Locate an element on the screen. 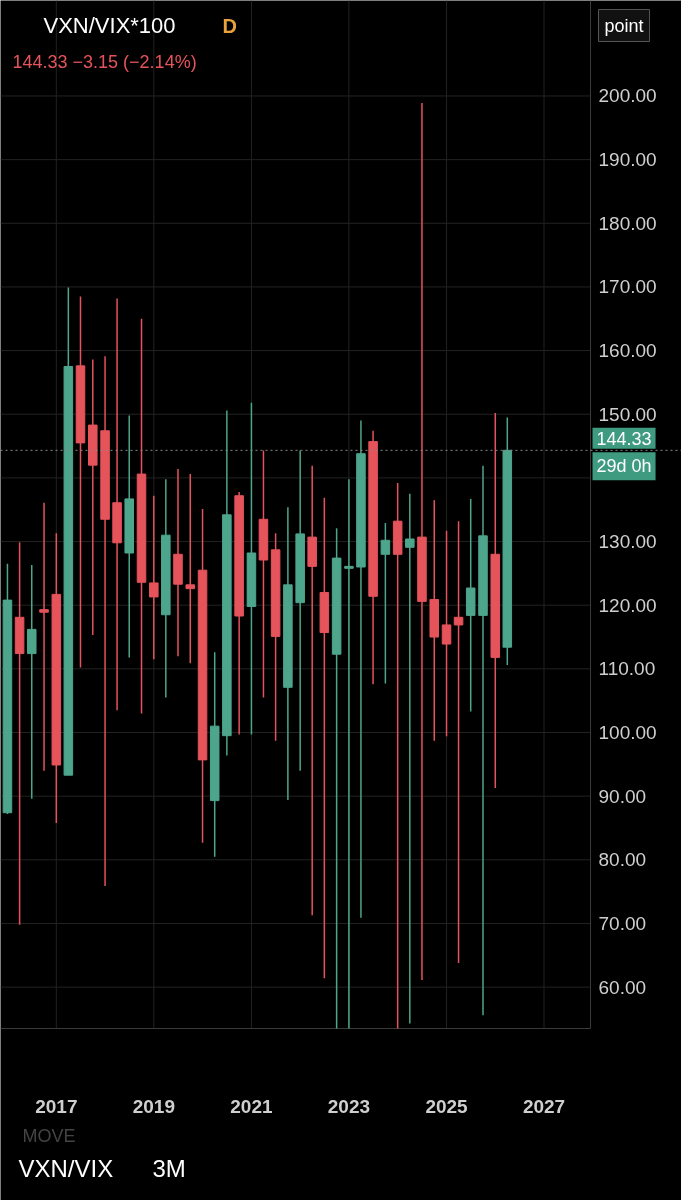 Image resolution: width=681 pixels, height=1200 pixels. y-tick-label: 180.00 is located at coordinates (627, 223).